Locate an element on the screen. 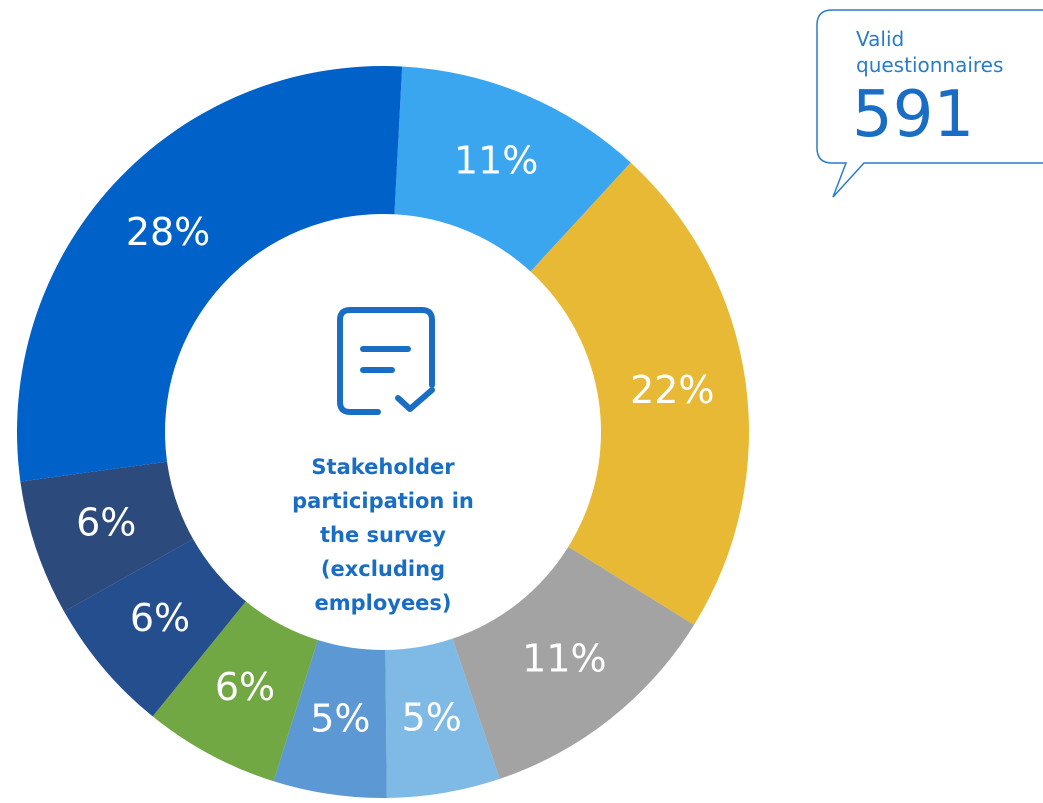  document-icon is located at coordinates (386, 361).